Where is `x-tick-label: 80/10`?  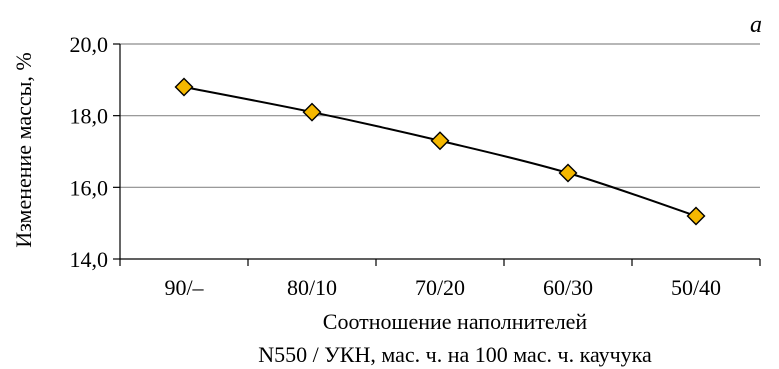 x-tick-label: 80/10 is located at coordinates (312, 287).